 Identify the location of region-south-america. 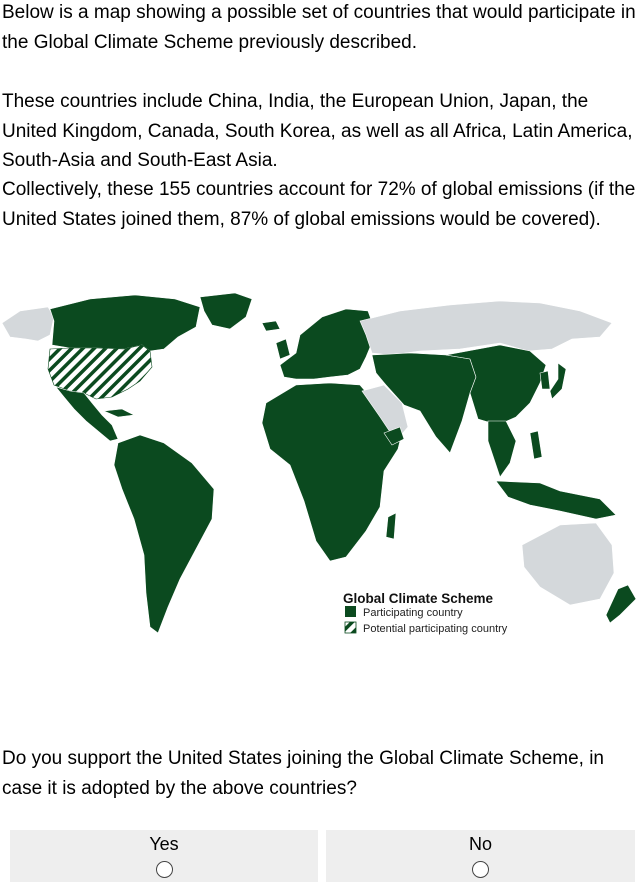
(164, 534).